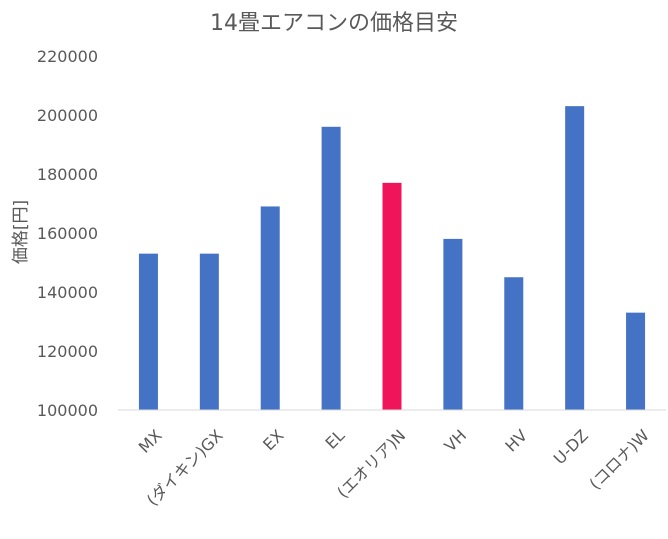  What do you see at coordinates (150, 441) in the screenshot?
I see `x-tick-label: MX` at bounding box center [150, 441].